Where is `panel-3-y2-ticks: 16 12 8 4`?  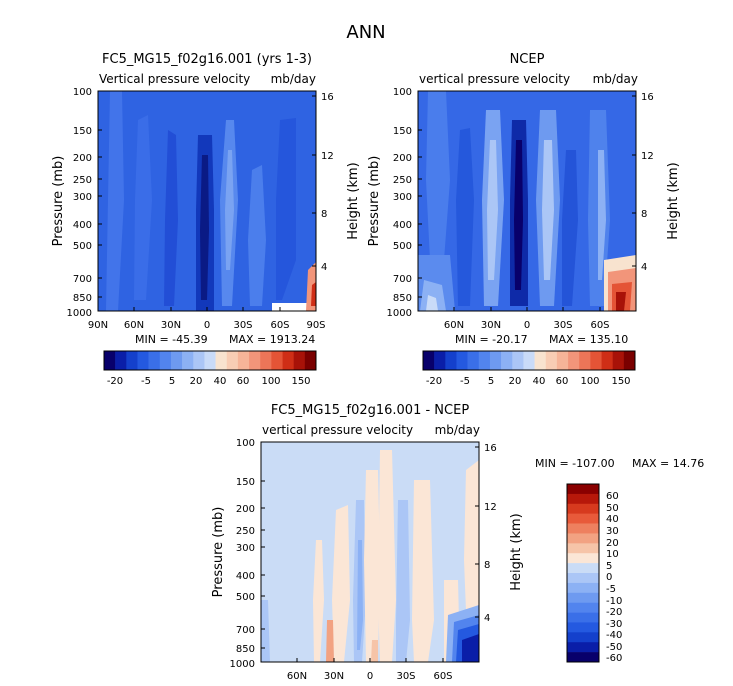 panel-3-y2-ticks: 16 12 8 4 is located at coordinates (490, 533).